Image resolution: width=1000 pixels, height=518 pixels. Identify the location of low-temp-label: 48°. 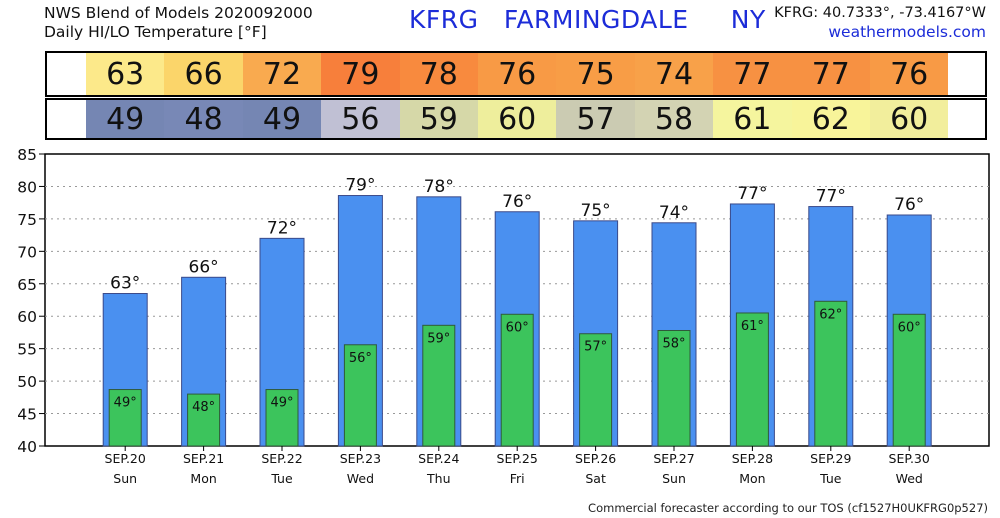
(203, 407).